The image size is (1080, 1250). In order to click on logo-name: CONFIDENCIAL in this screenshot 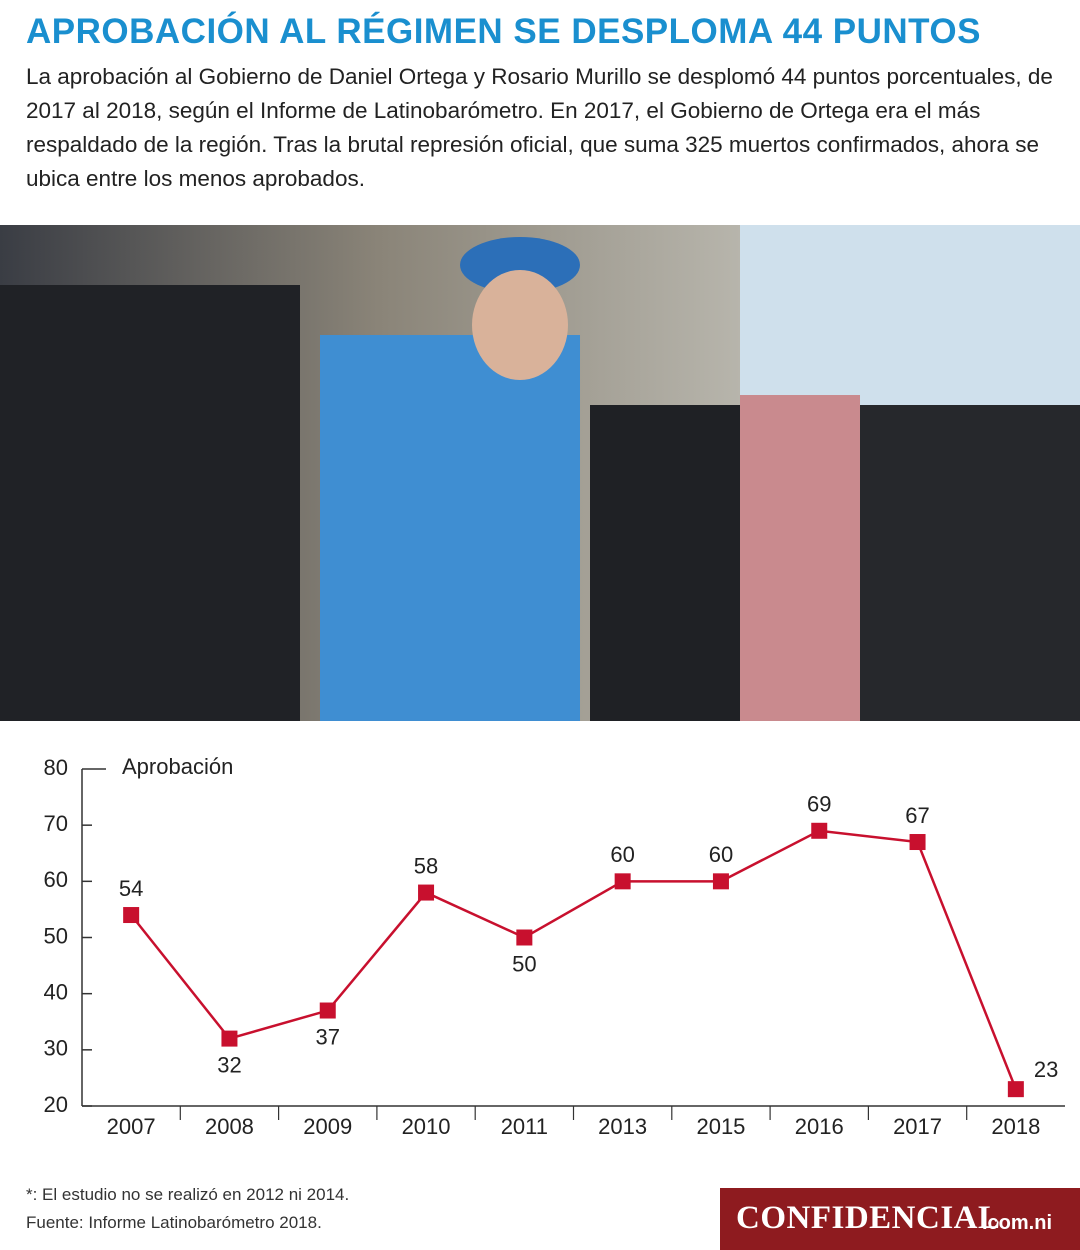, I will do `click(868, 1218)`.